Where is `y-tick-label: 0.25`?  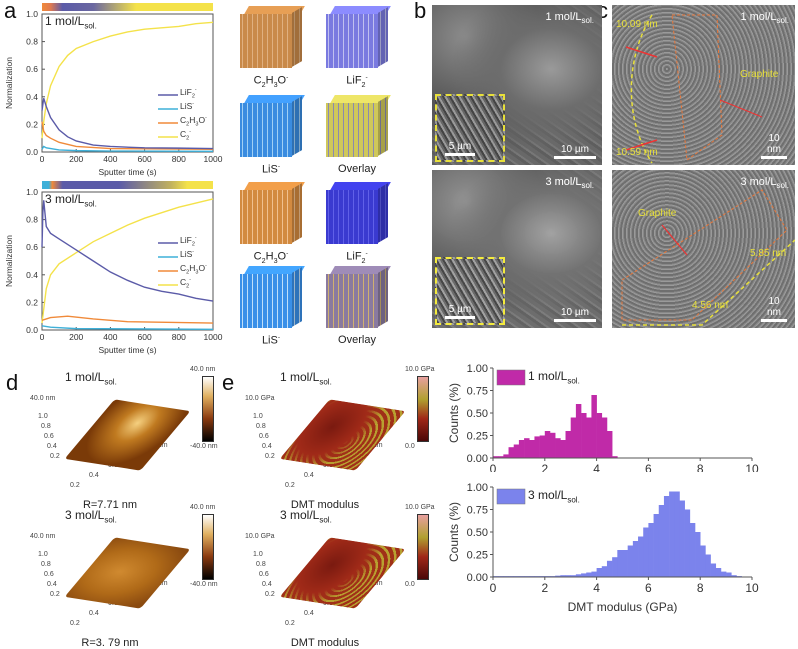
y-tick-label: 0.25 is located at coordinates (477, 437).